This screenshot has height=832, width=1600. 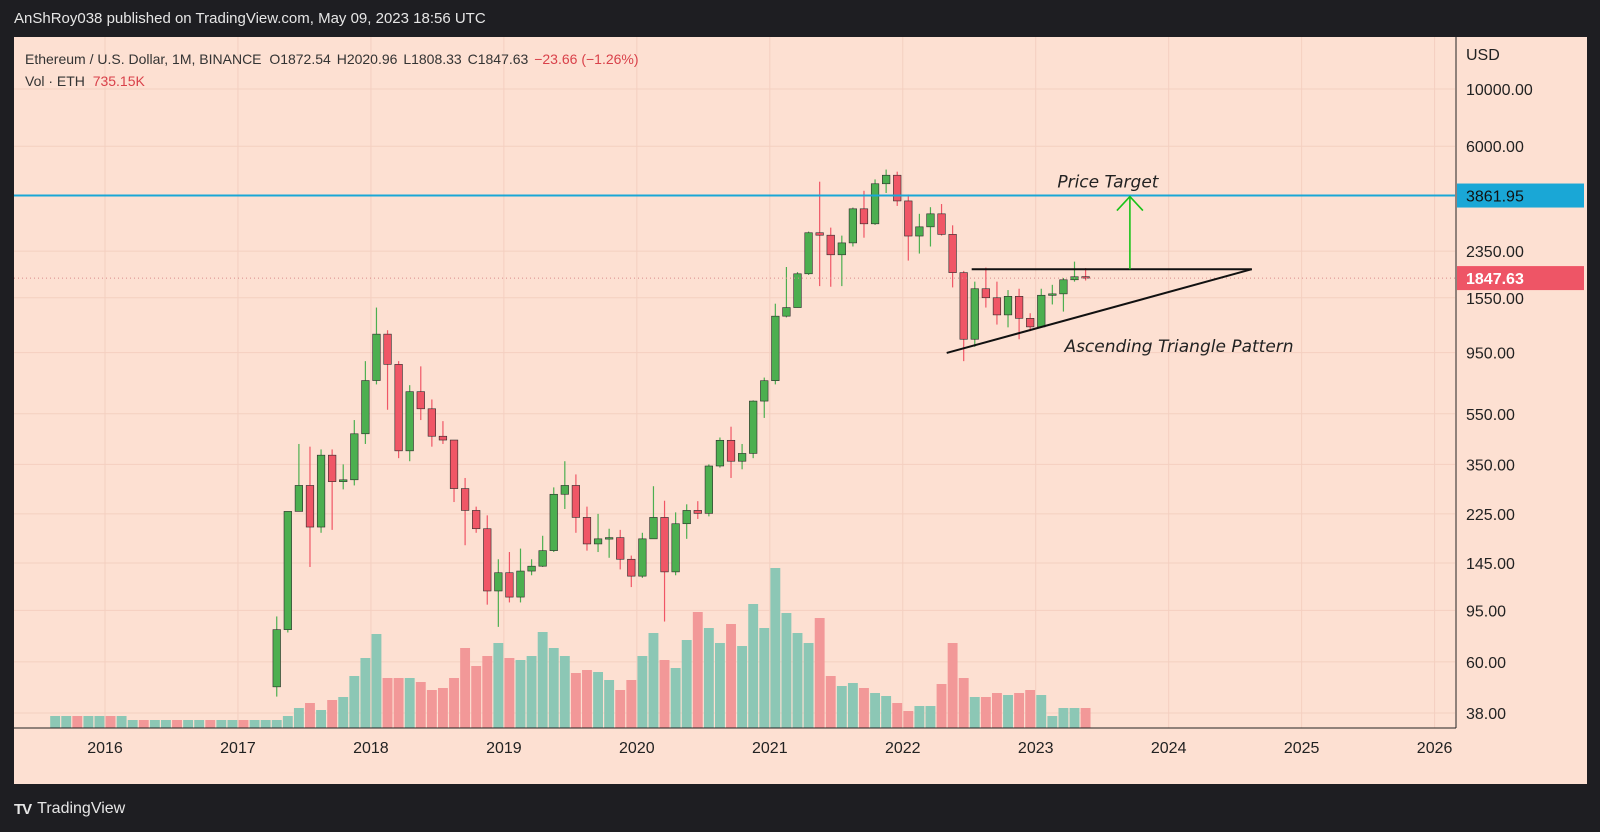 I want to click on price-tick-label: 6000.00, so click(x=1495, y=147).